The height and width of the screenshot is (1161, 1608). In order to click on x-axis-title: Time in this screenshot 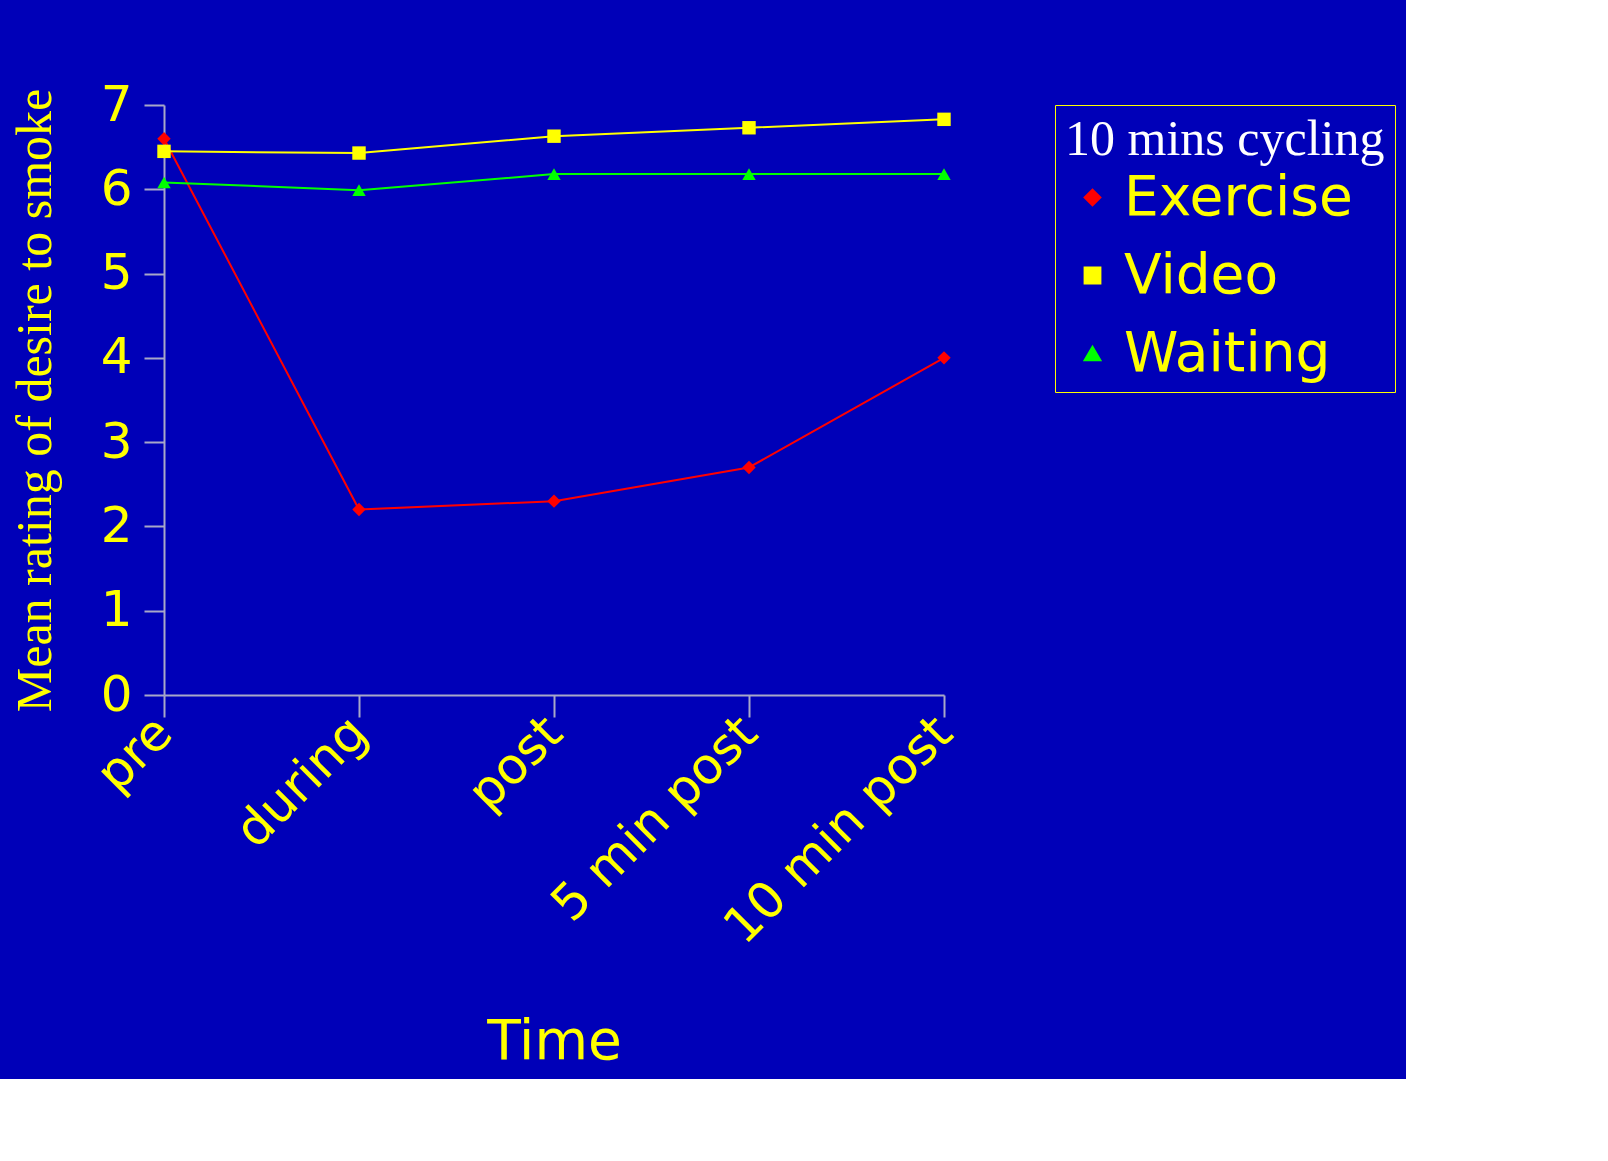, I will do `click(554, 1039)`.